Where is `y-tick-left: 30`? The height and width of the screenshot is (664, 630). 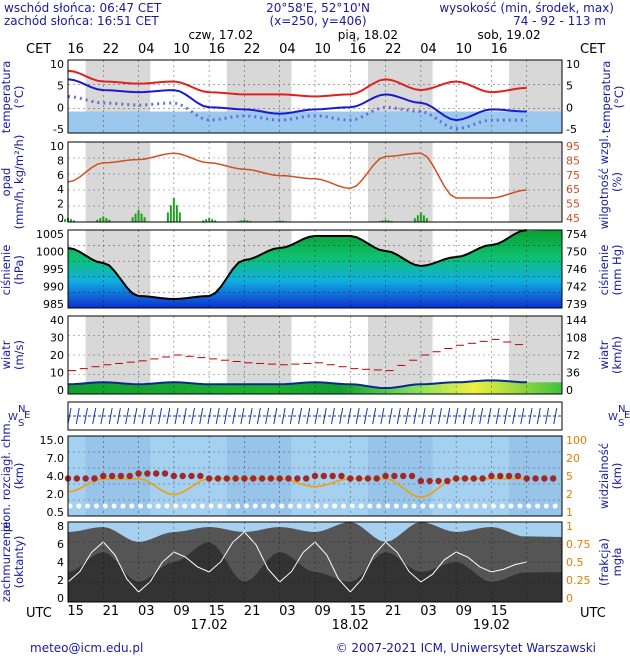 y-tick-left: 30 is located at coordinates (57, 338).